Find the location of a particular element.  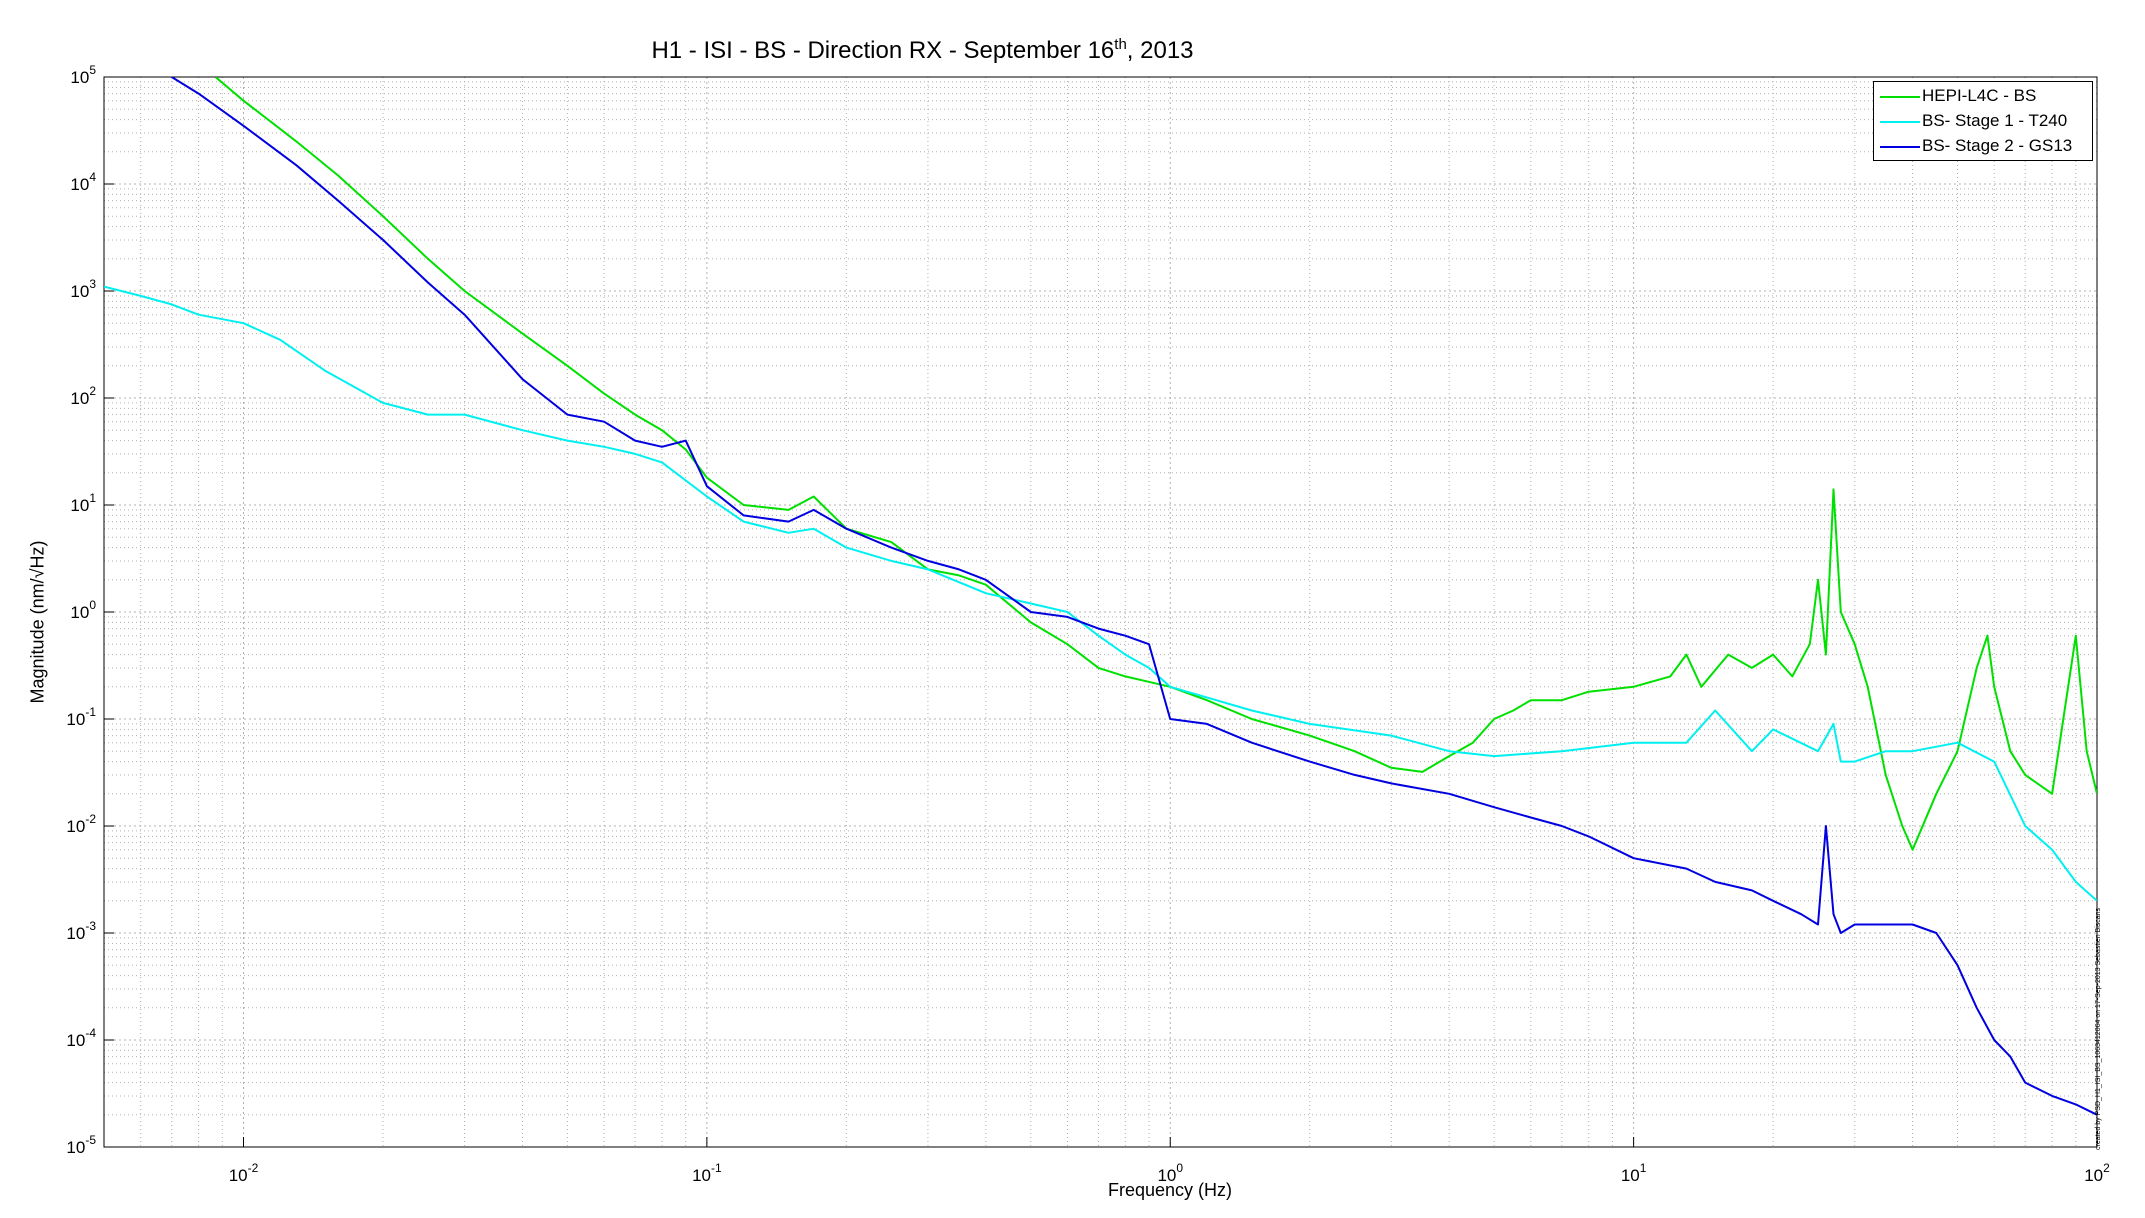

x-tick-label: 10² is located at coordinates (2097, 1173).